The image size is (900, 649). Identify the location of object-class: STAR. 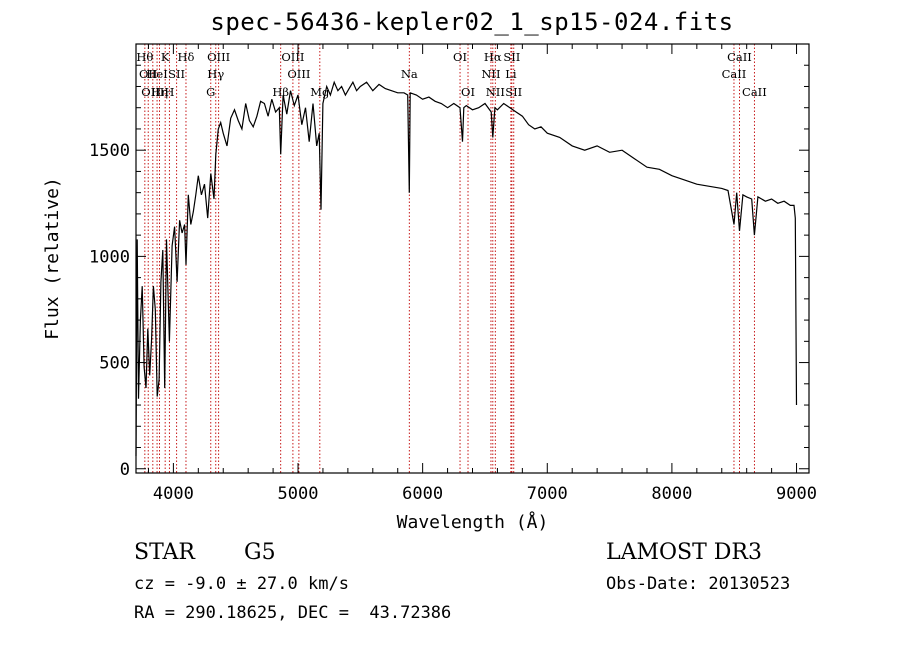
(164, 552).